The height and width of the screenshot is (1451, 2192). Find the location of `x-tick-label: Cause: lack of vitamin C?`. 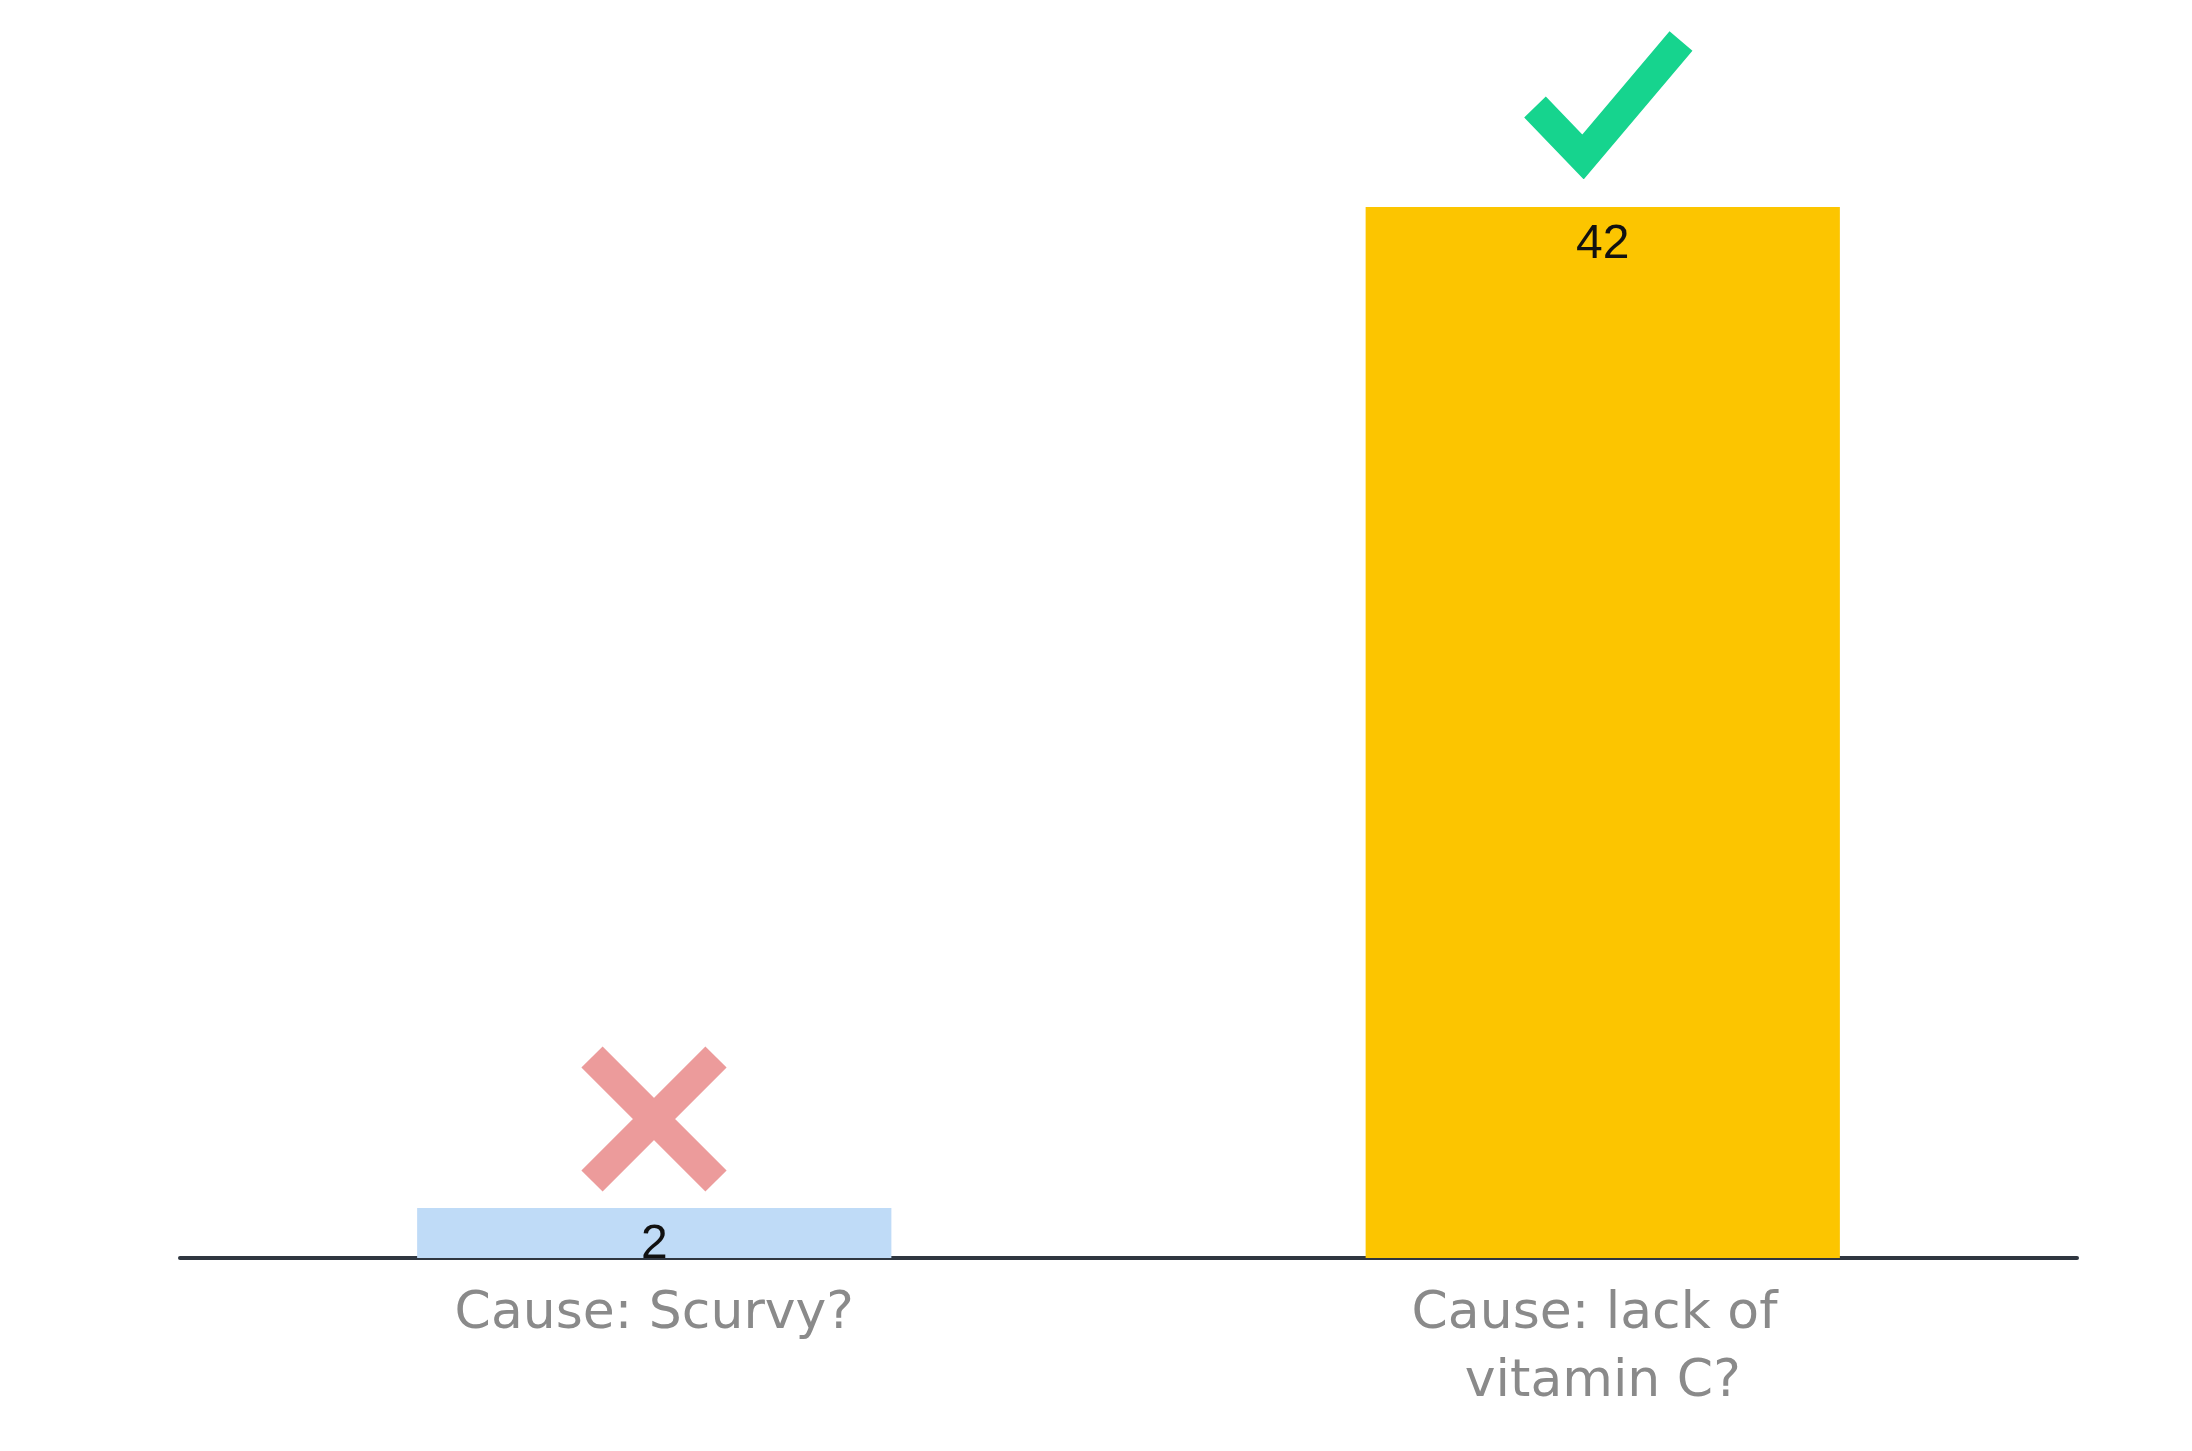

x-tick-label: Cause: lack of vitamin C? is located at coordinates (1602, 1344).